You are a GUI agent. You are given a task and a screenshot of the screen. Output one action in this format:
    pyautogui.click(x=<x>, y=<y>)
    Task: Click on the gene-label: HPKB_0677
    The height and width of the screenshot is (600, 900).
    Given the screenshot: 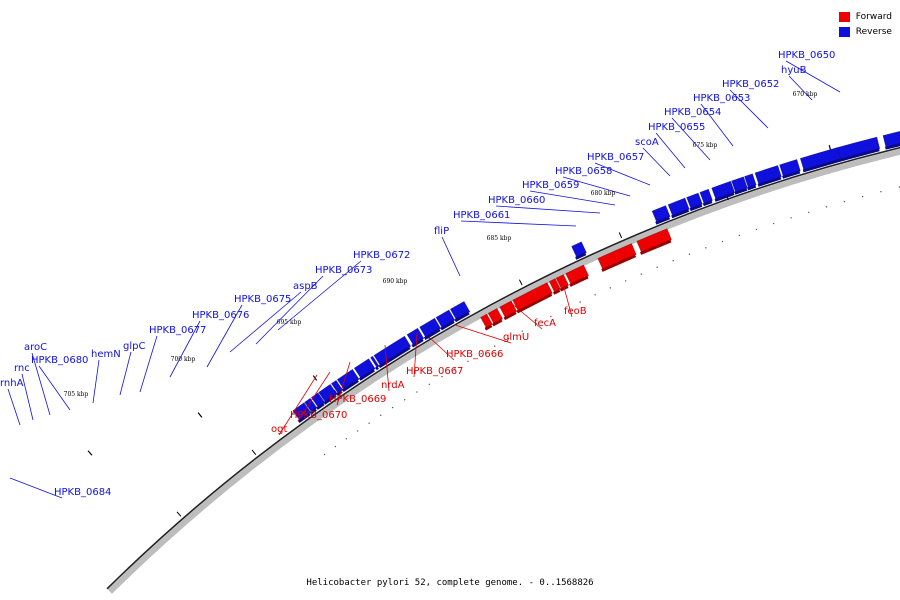 What is the action you would take?
    pyautogui.click(x=177, y=330)
    